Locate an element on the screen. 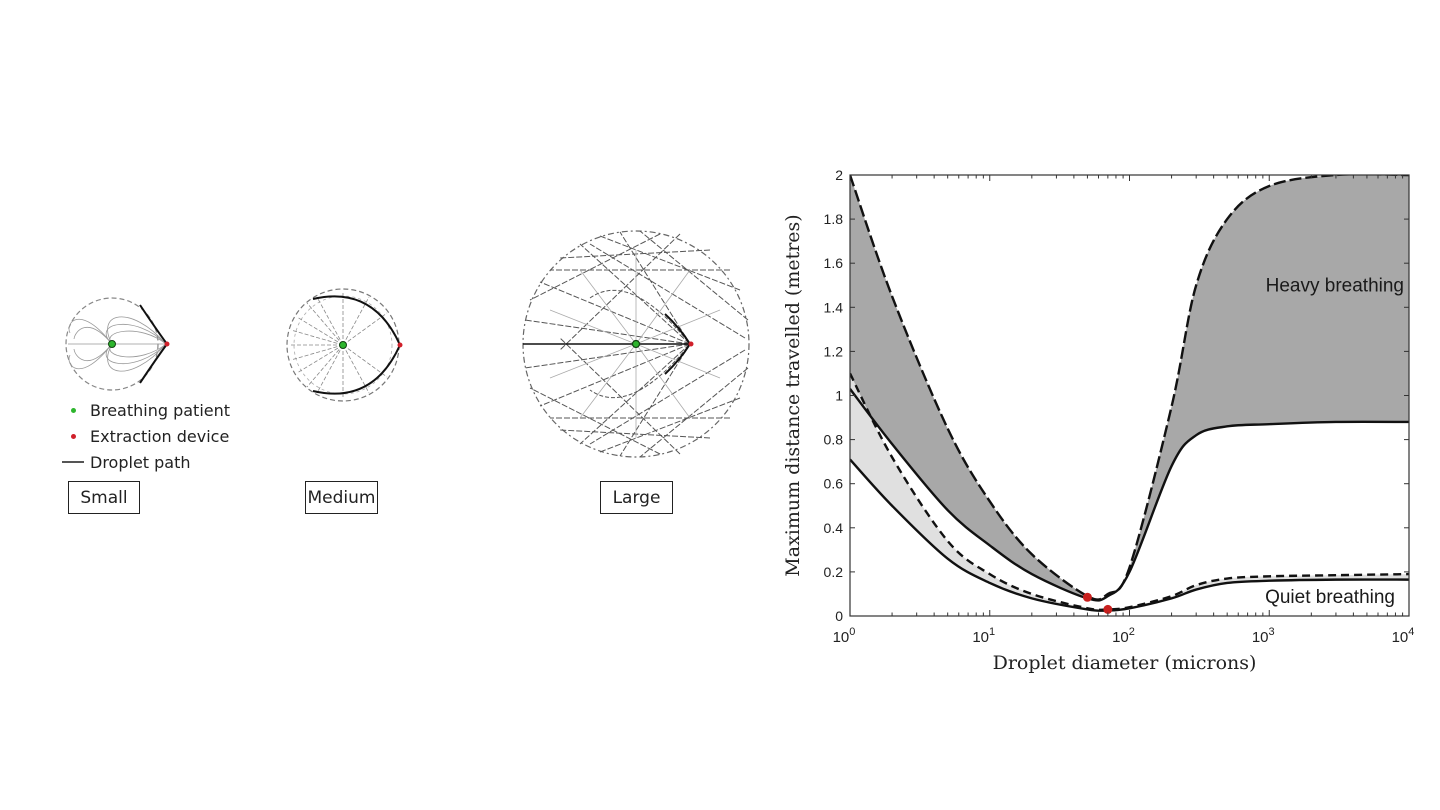 Image resolution: width=1440 pixels, height=810 pixels. green-dot-icon is located at coordinates (73, 410).